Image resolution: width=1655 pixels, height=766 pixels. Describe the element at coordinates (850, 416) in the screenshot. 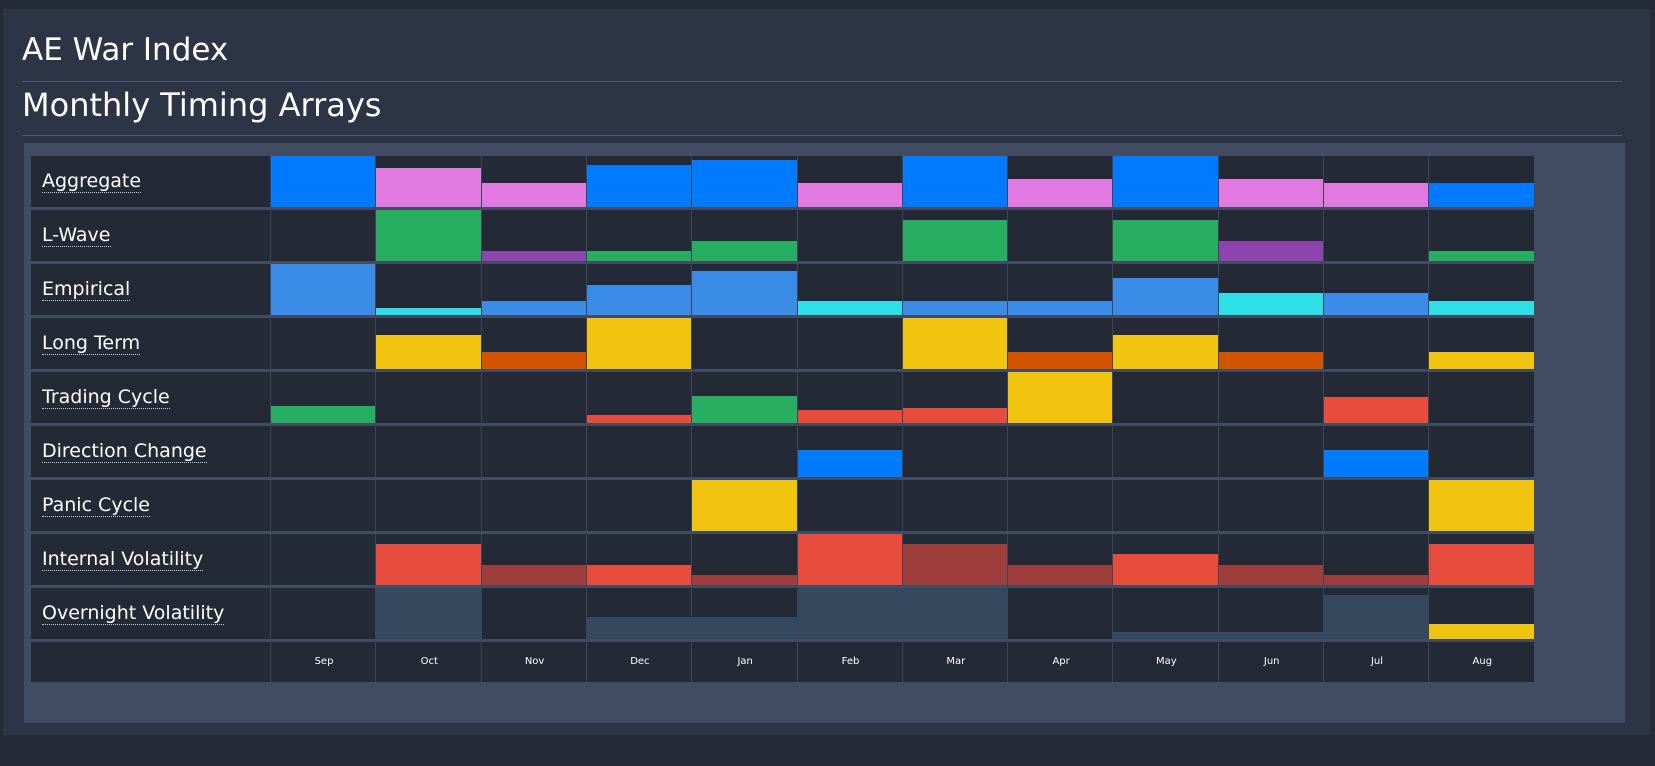

I see `bar-trading-cycle-feb` at that location.